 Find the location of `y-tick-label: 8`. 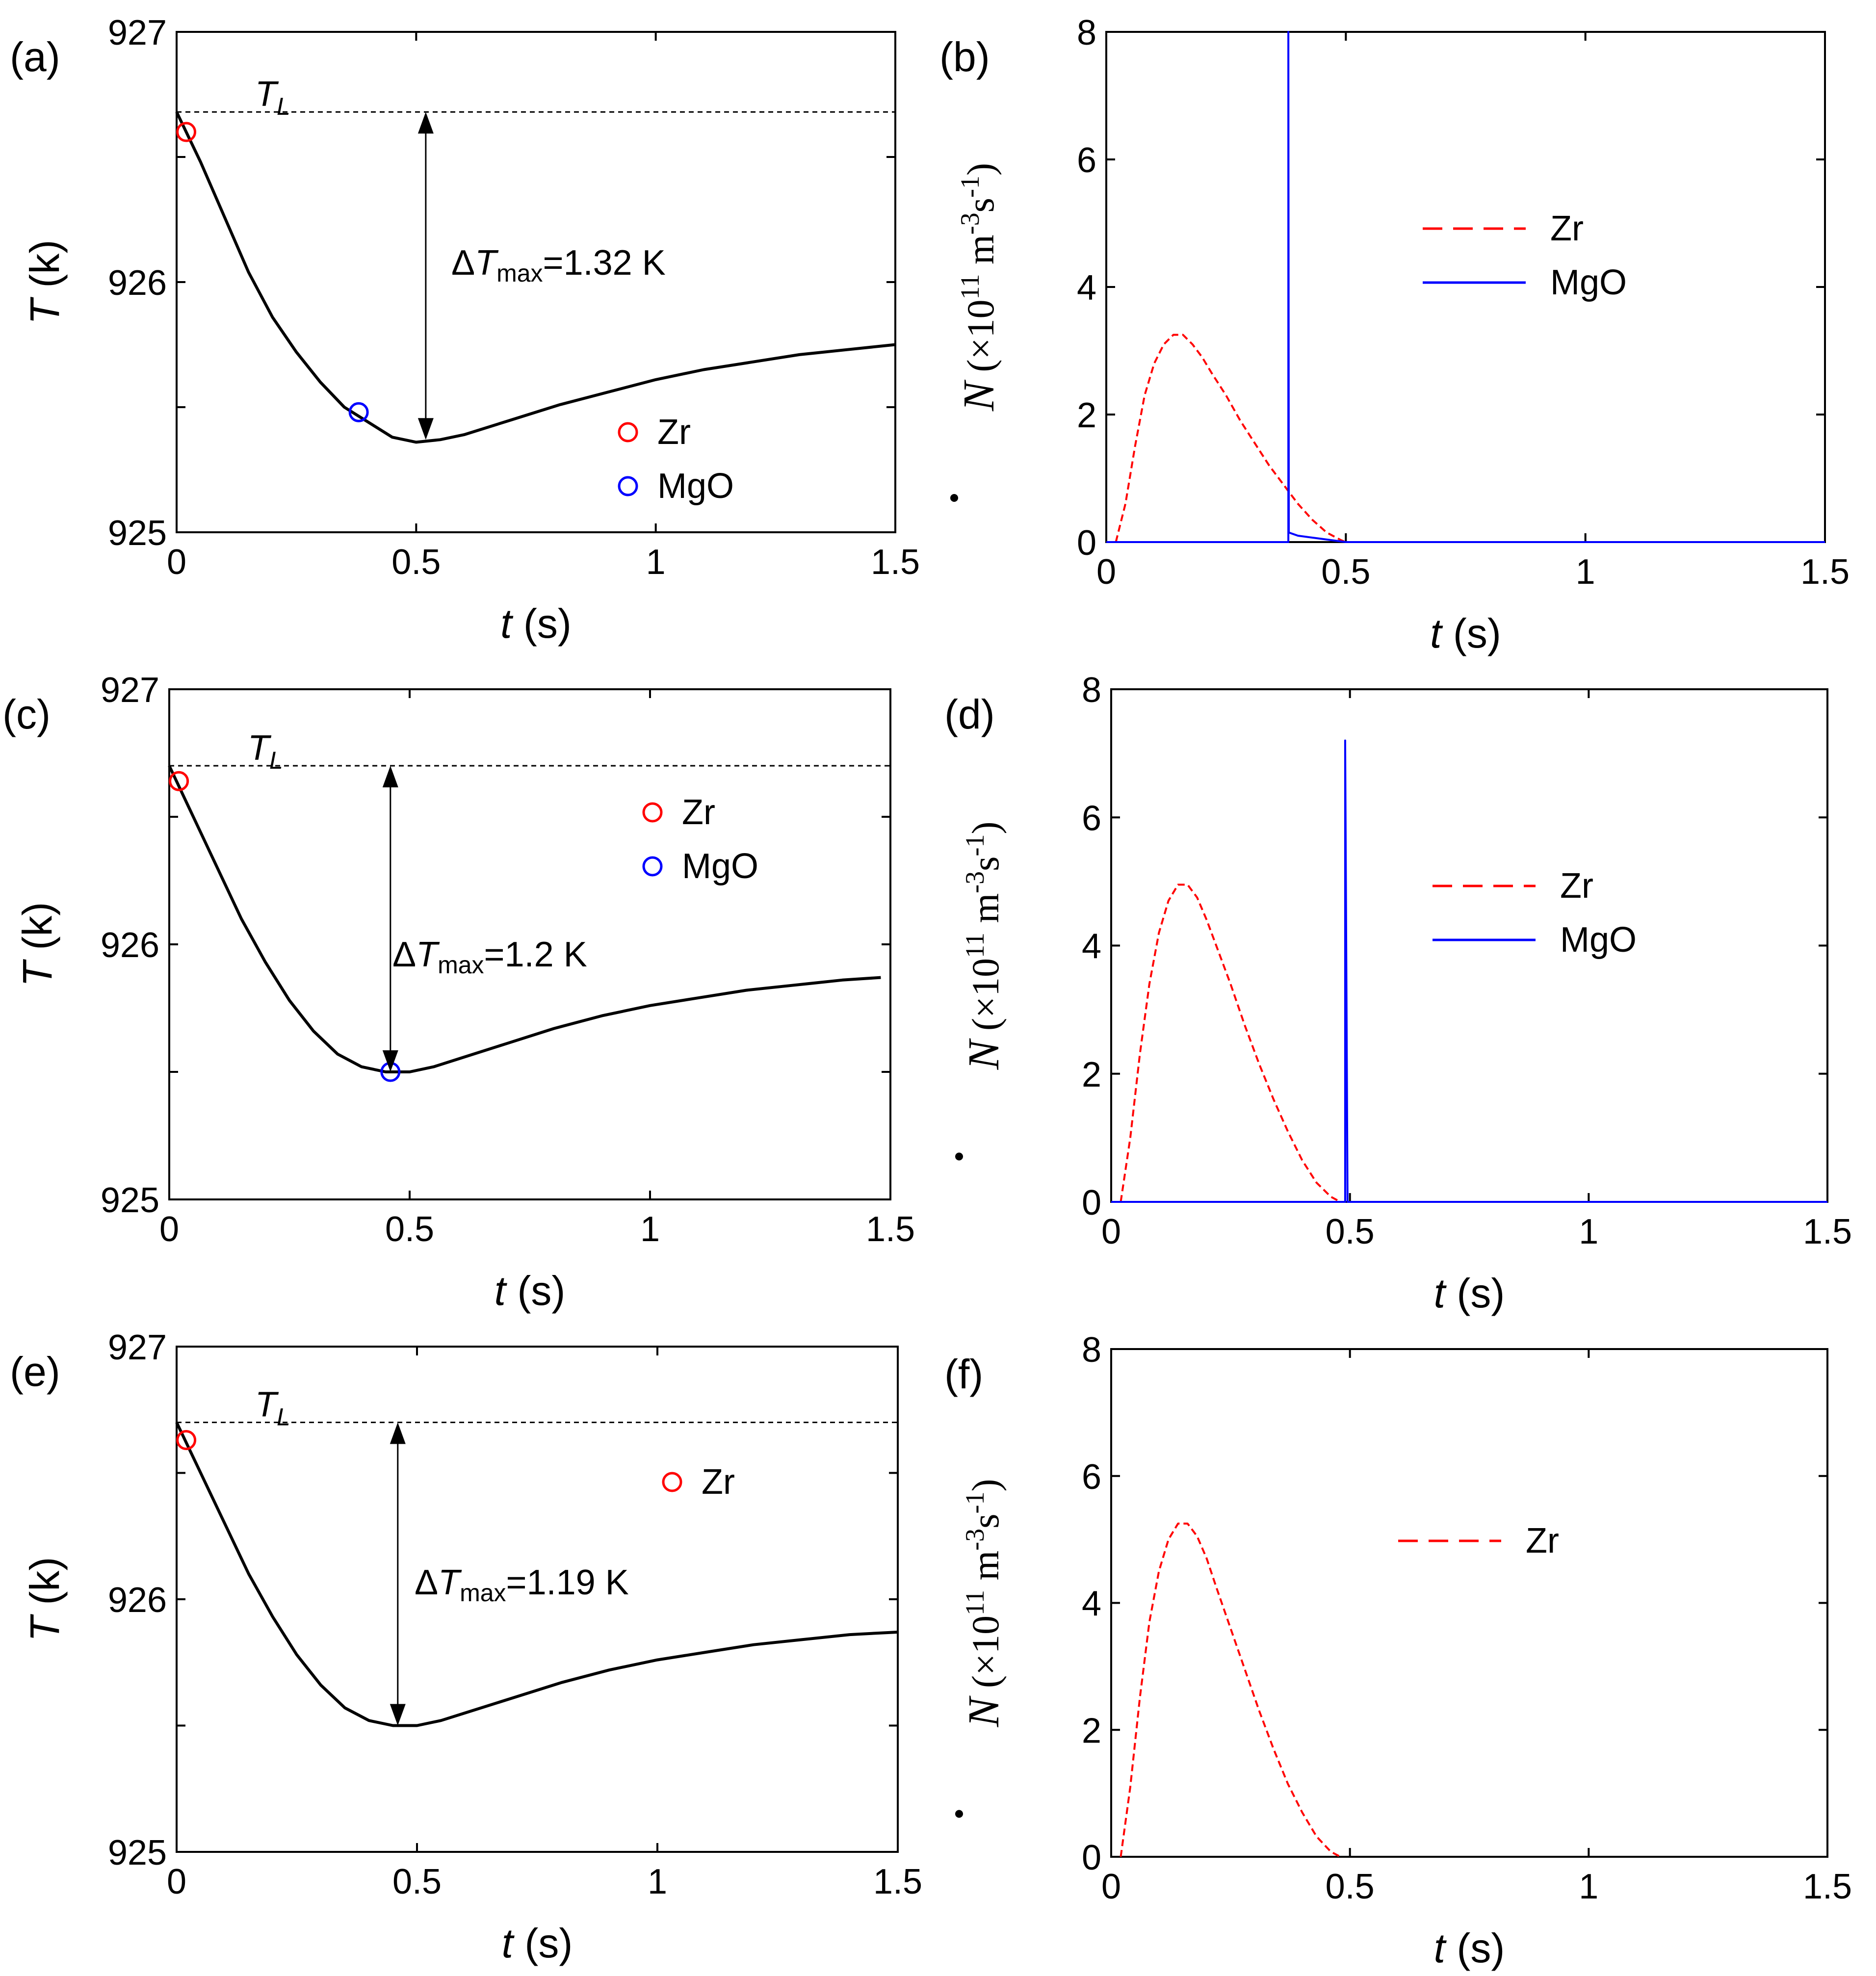

y-tick-label: 8 is located at coordinates (1086, 32).